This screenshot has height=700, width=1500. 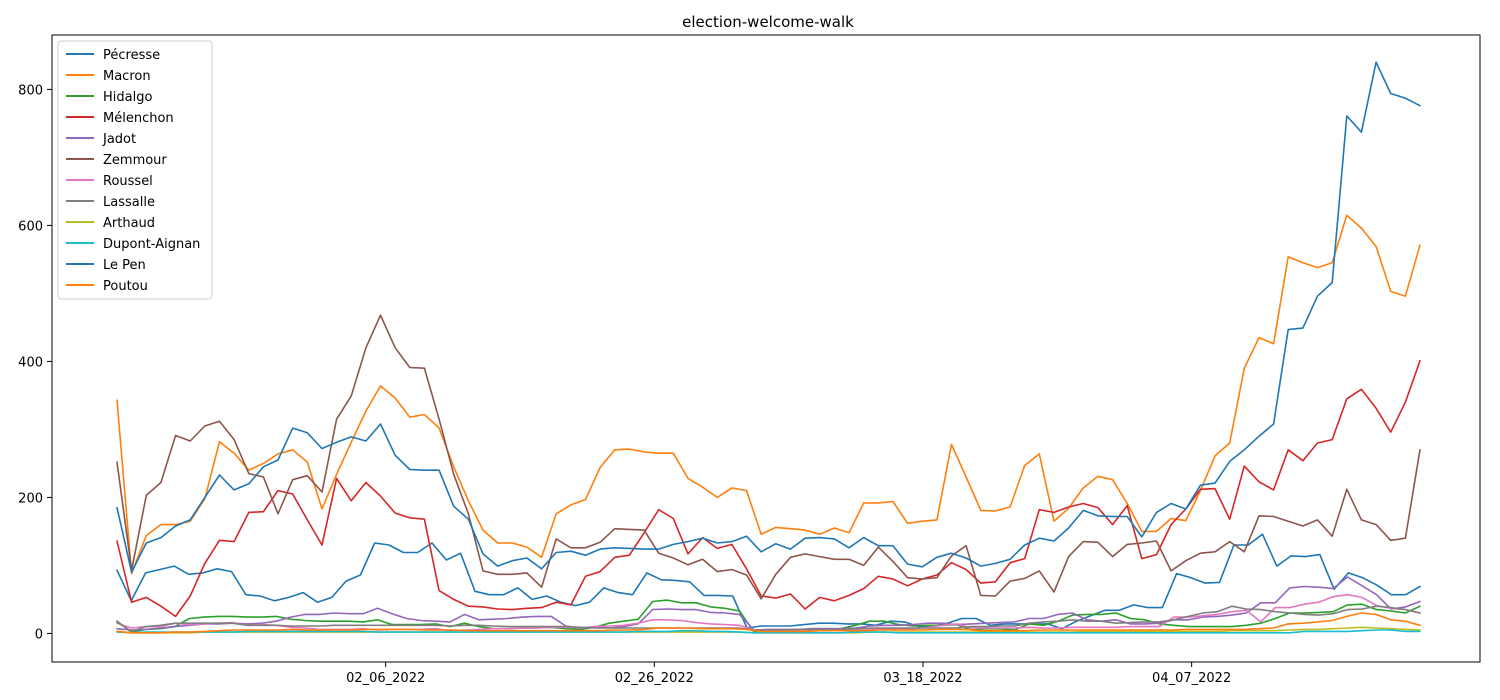 I want to click on legend-box, so click(x=135, y=170).